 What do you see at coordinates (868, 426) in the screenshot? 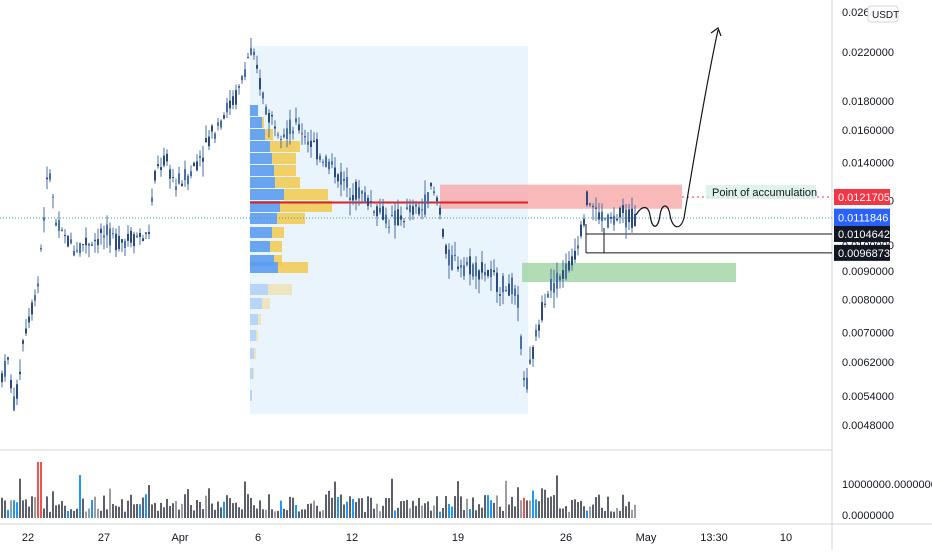
I see `price-tick-label: 0.0048000` at bounding box center [868, 426].